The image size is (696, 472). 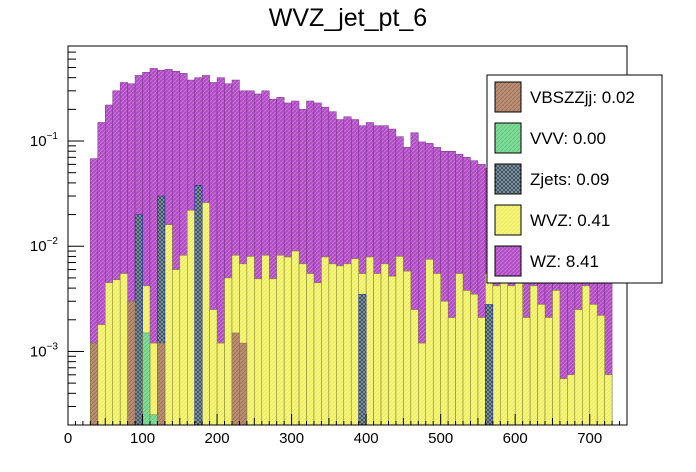 I want to click on legend-swatch-zjets, so click(x=508, y=179).